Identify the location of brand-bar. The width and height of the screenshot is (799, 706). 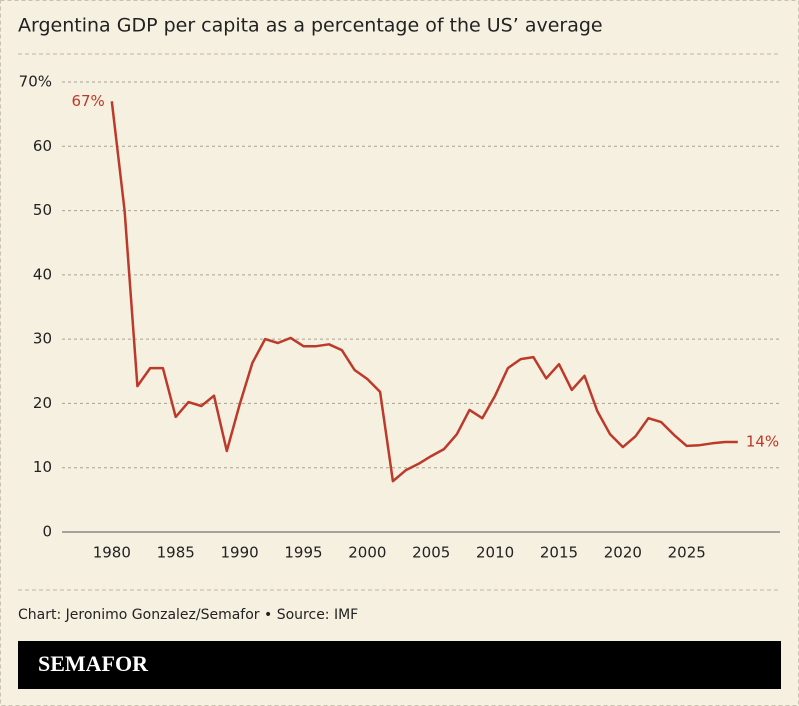
(399, 665).